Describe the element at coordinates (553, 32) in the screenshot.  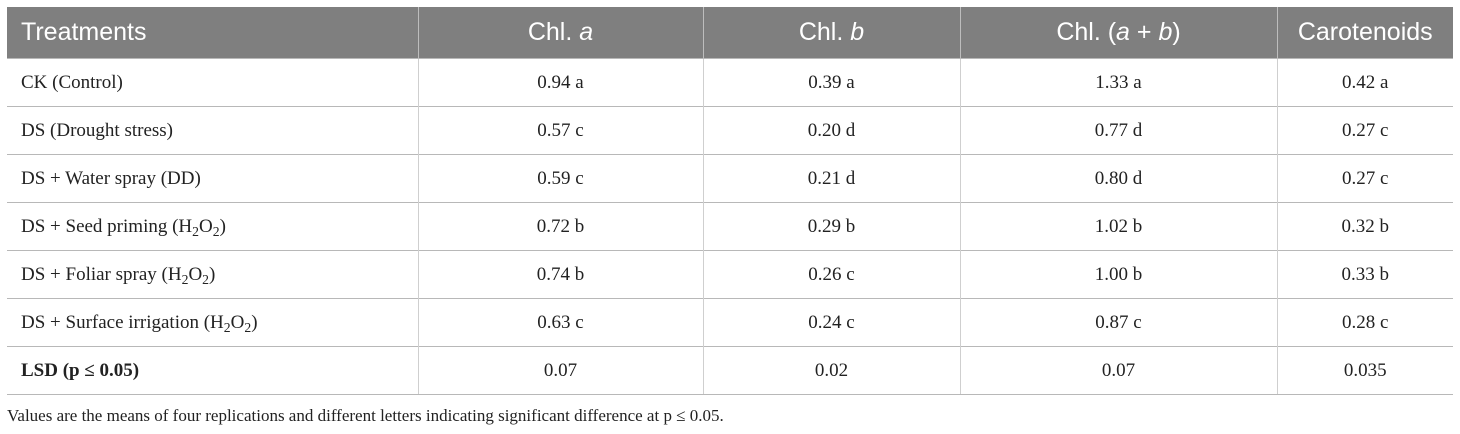
I see `header-chl-a-prefix: Chl.` at that location.